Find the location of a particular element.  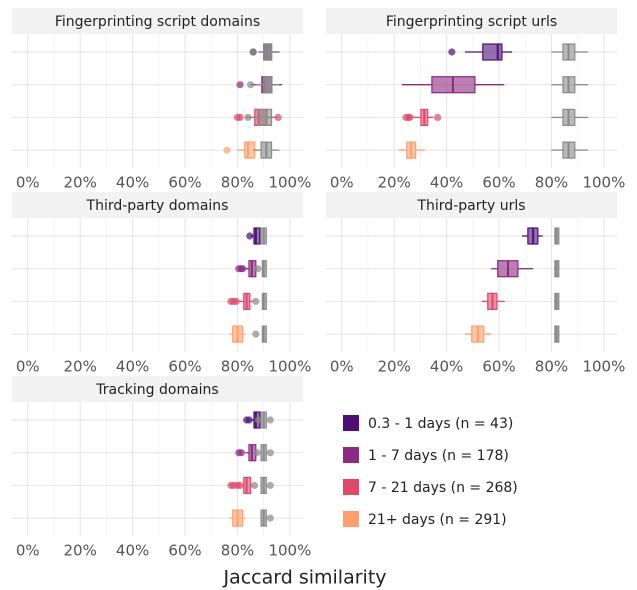

legend-label: 1 - 7 days (n = 178) is located at coordinates (438, 456).